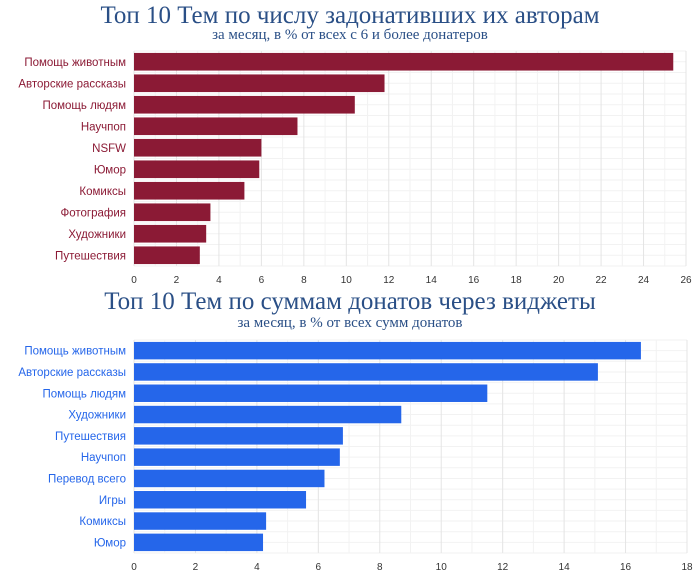 Image resolution: width=700 pixels, height=573 pixels. Describe the element at coordinates (97, 416) in the screenshot. I see `chart2-category-label-3: Художники` at that location.